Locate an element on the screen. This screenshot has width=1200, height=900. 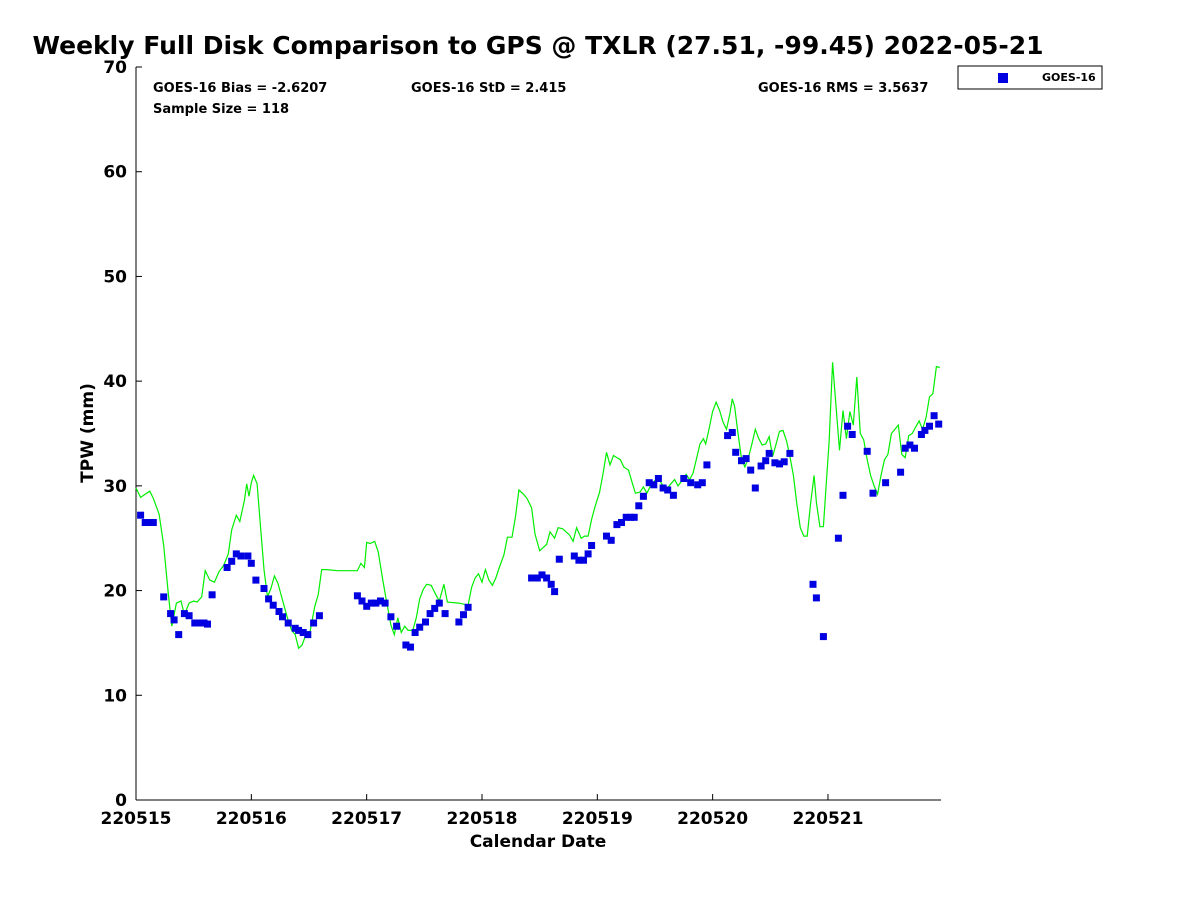
y-tick-label: 40 is located at coordinates (115, 382).